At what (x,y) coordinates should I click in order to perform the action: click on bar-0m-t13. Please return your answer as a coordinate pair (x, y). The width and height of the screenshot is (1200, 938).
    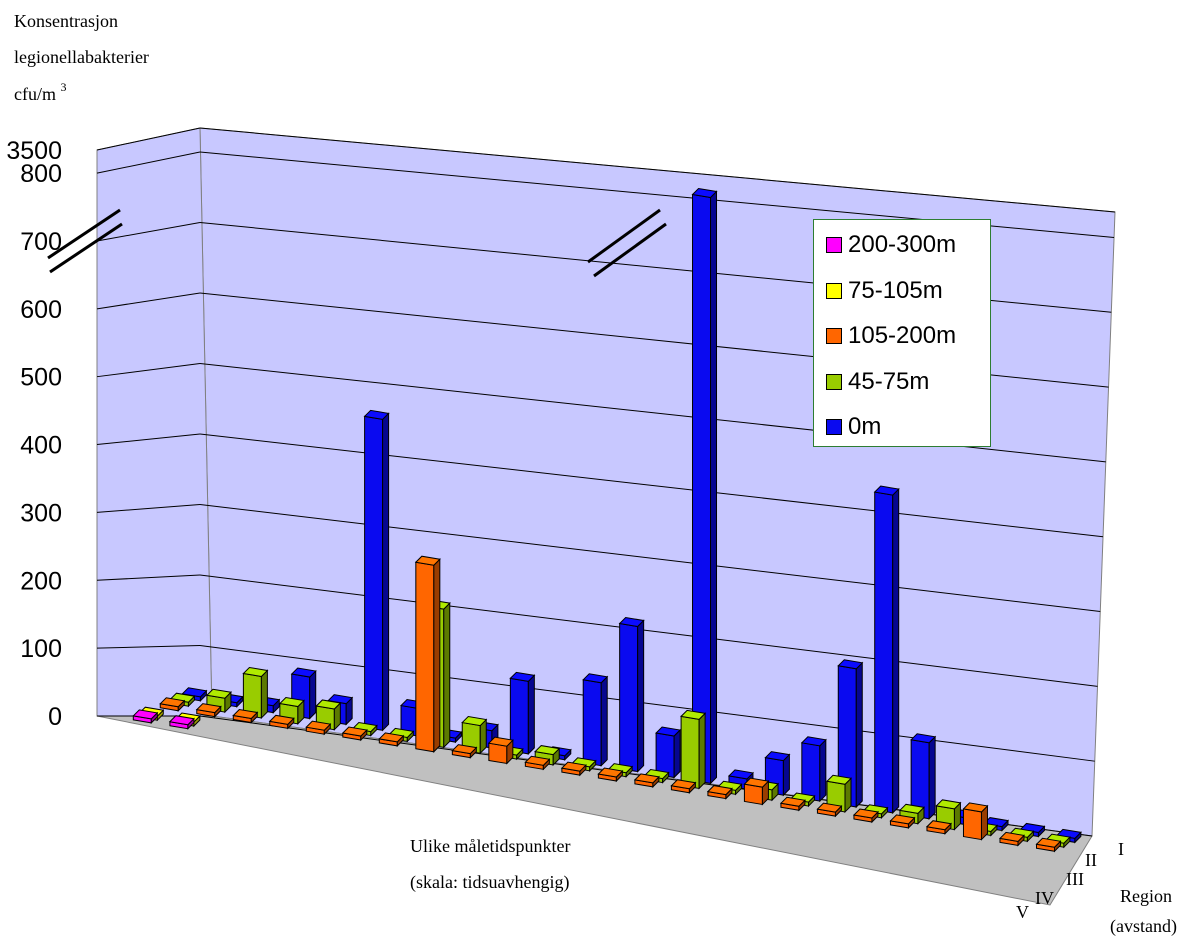
    Looking at the image, I should click on (631, 694).